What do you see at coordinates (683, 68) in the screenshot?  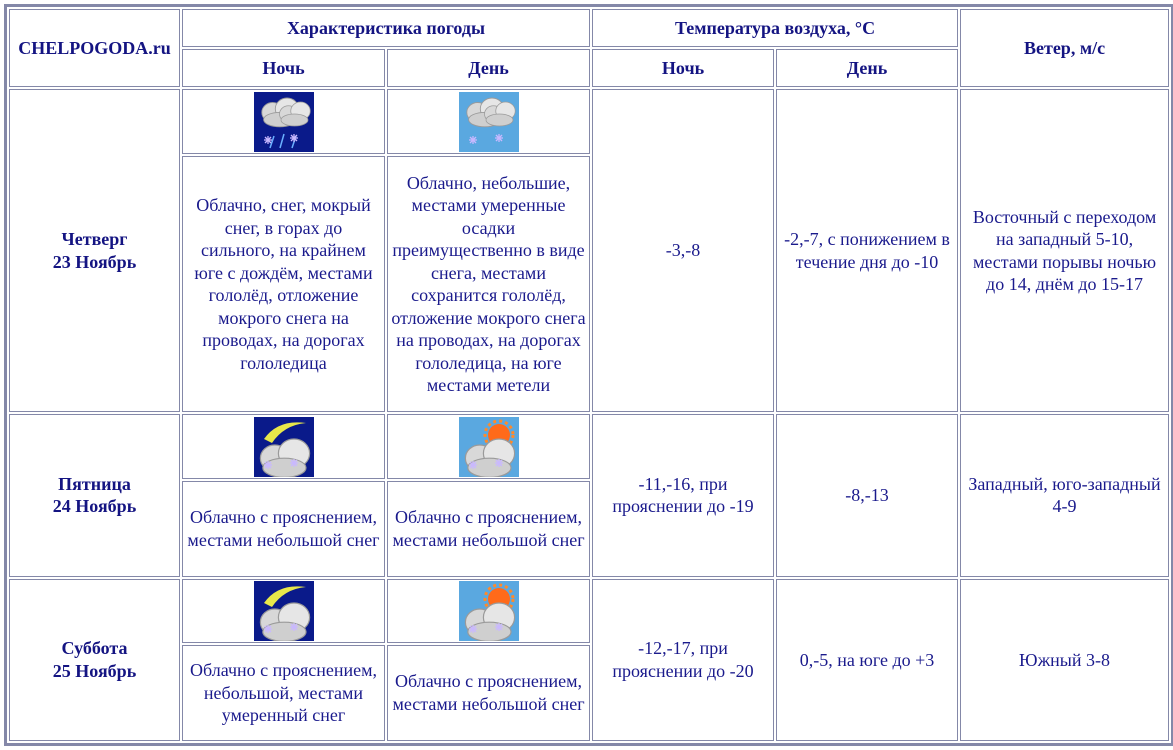 I see `temp-night-header: Ночь` at bounding box center [683, 68].